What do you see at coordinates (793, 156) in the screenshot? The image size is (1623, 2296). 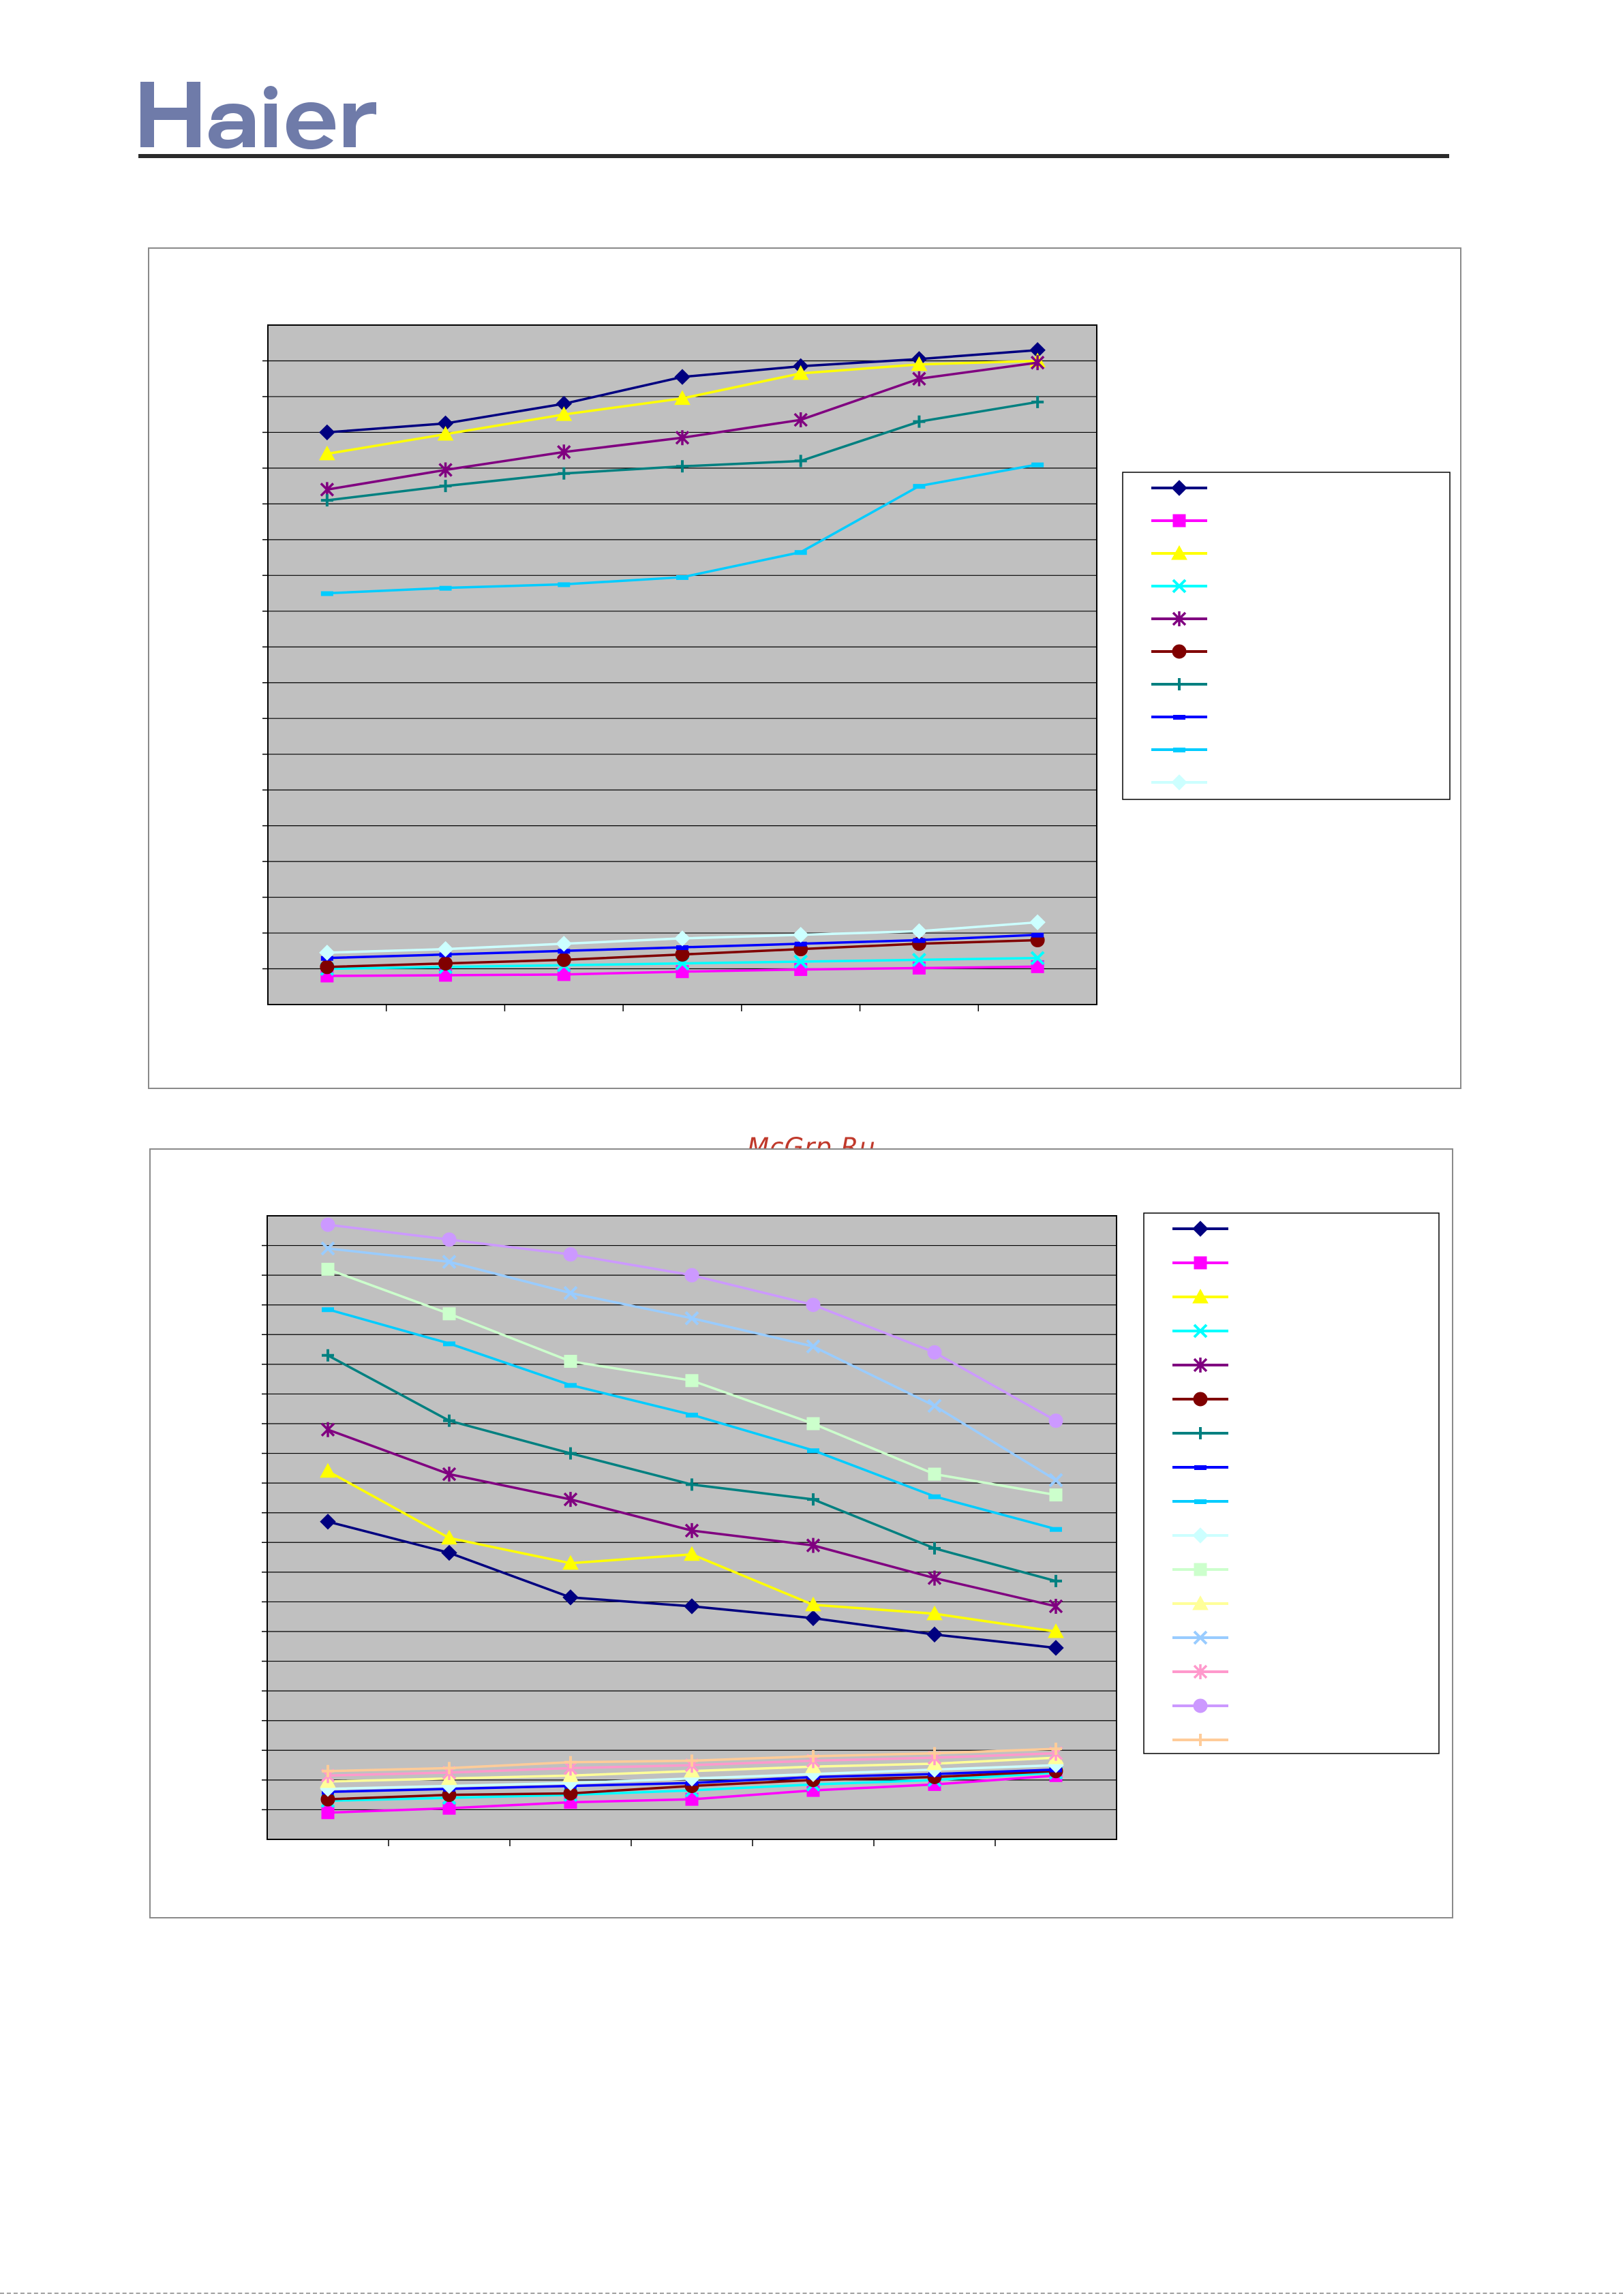 I see `header-rule` at bounding box center [793, 156].